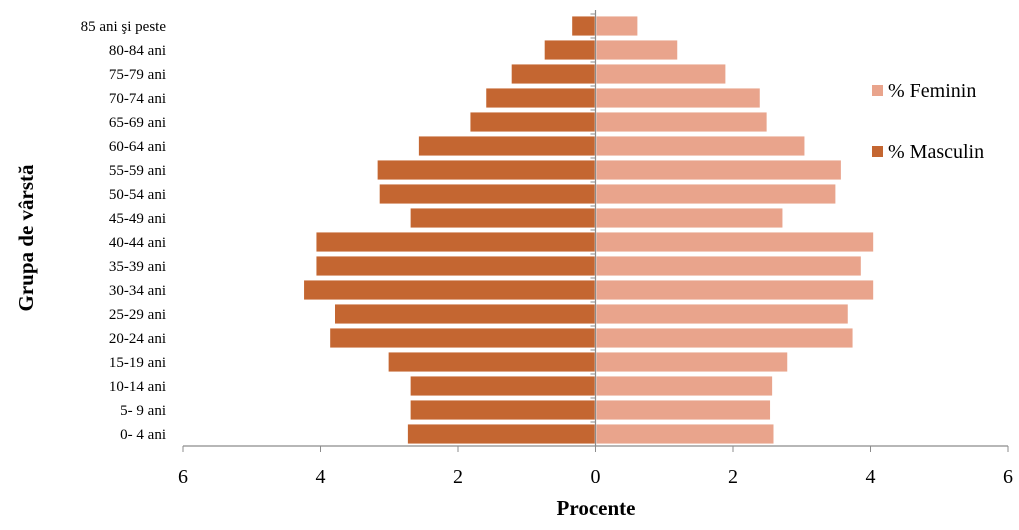 Image resolution: width=1019 pixels, height=530 pixels. Describe the element at coordinates (137, 315) in the screenshot. I see `y-tick-label: 25-29 ani` at that location.